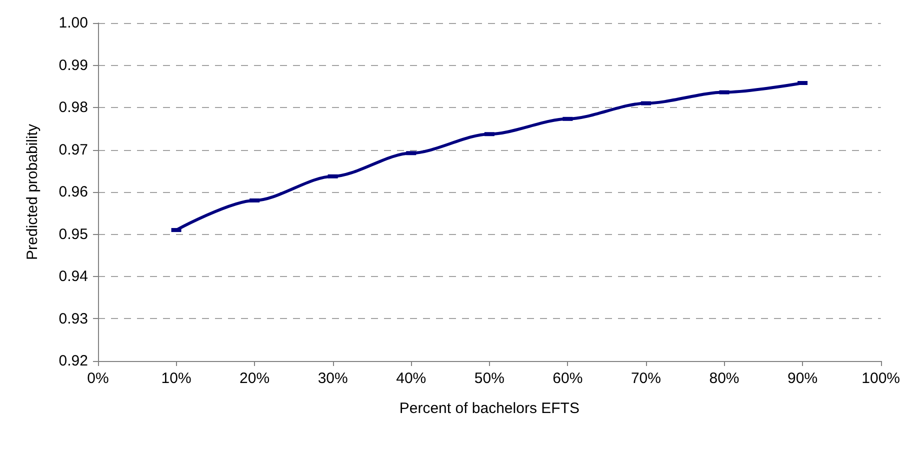  I want to click on x-tick-label: 50%, so click(489, 378).